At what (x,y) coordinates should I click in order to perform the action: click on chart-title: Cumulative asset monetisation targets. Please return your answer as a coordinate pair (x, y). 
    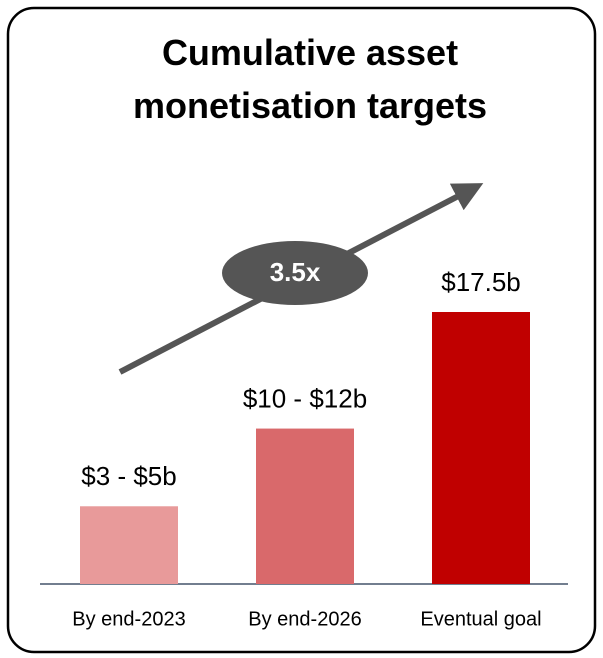
    Looking at the image, I should click on (310, 79).